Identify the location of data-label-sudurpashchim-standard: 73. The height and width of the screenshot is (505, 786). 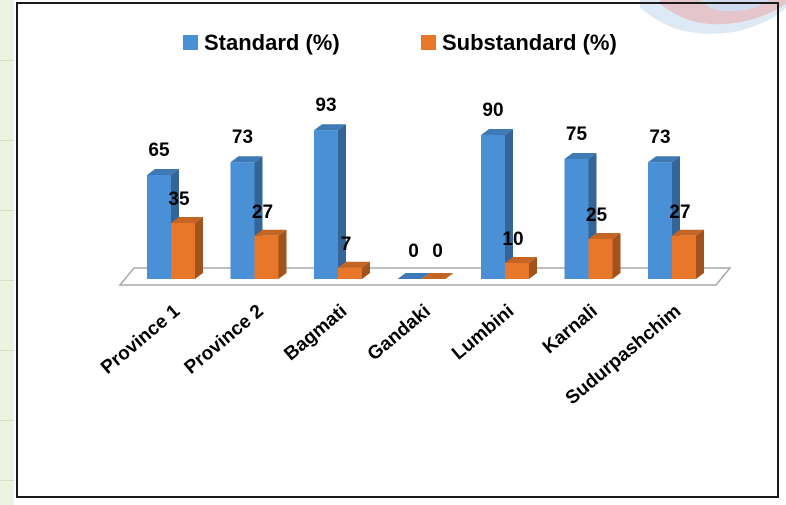
(659, 137).